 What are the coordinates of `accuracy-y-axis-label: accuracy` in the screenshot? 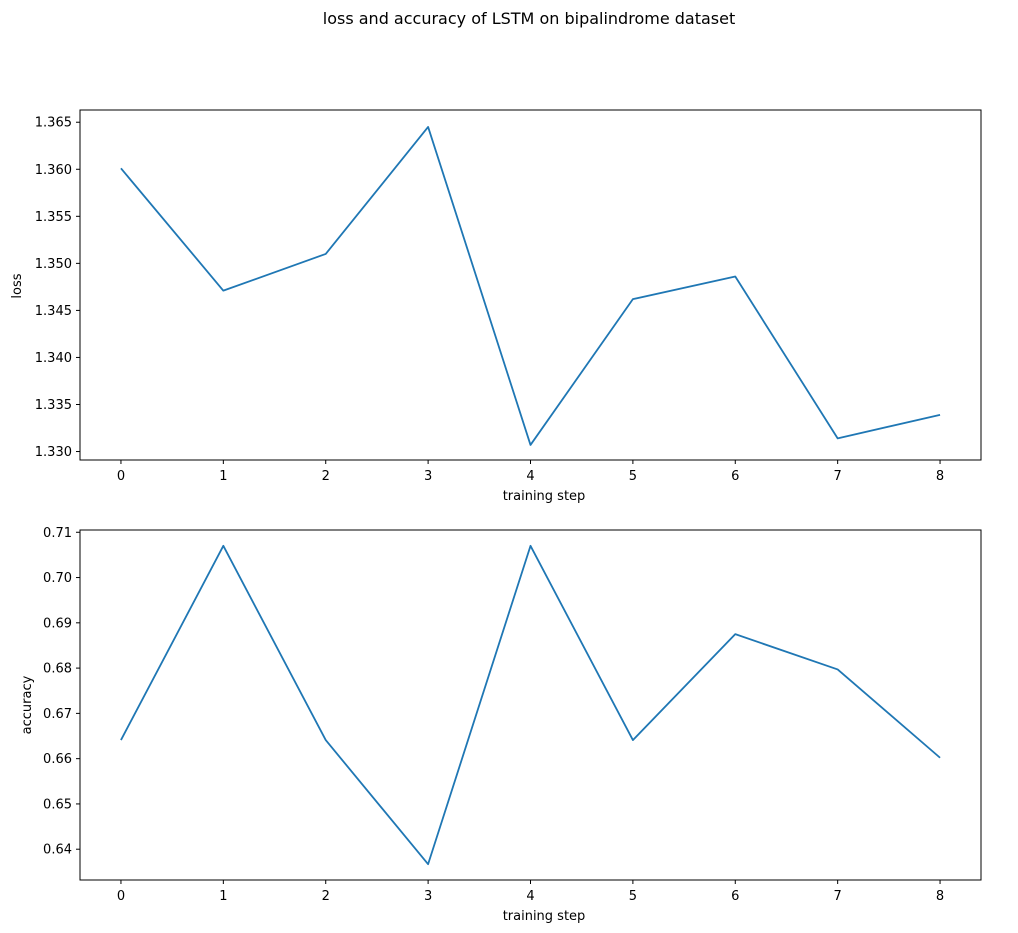 It's located at (27, 704).